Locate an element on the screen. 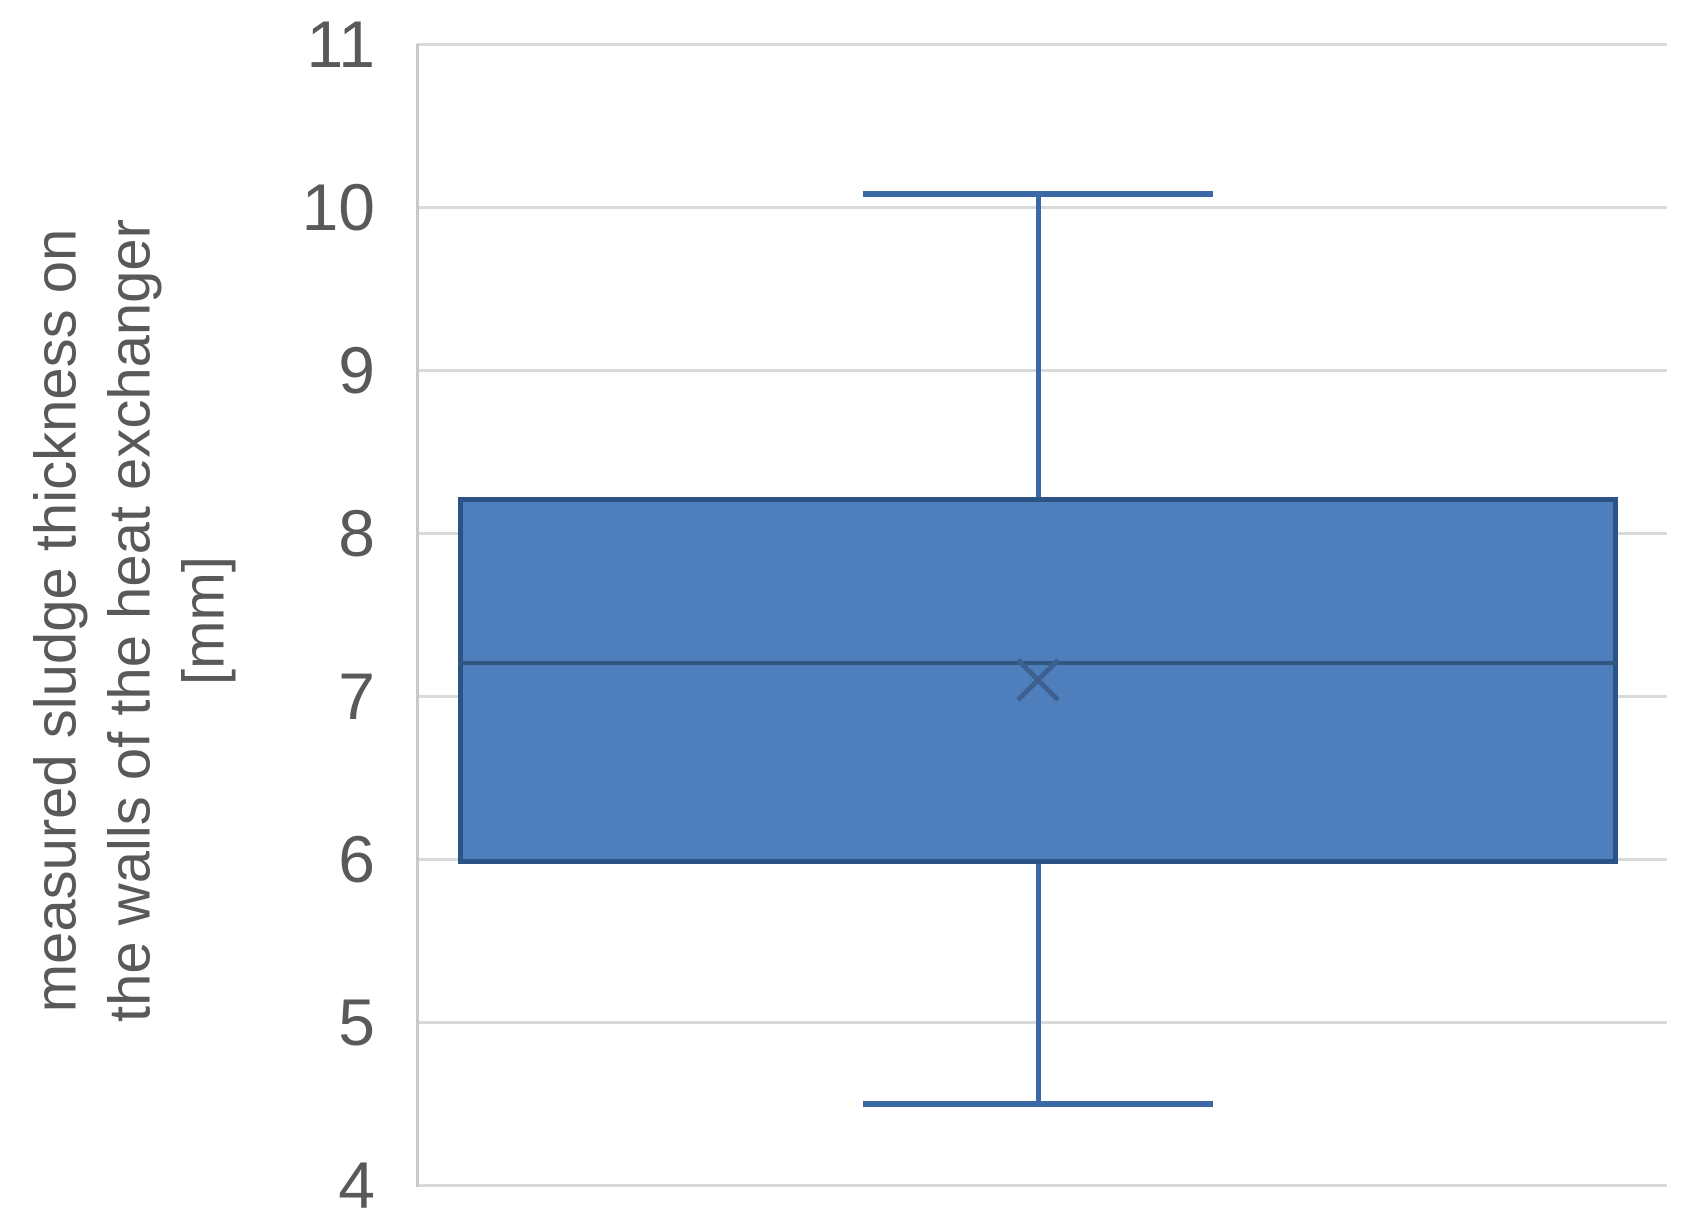 This screenshot has height=1227, width=1693. y-axis-tick-label: 7 is located at coordinates (356, 696).